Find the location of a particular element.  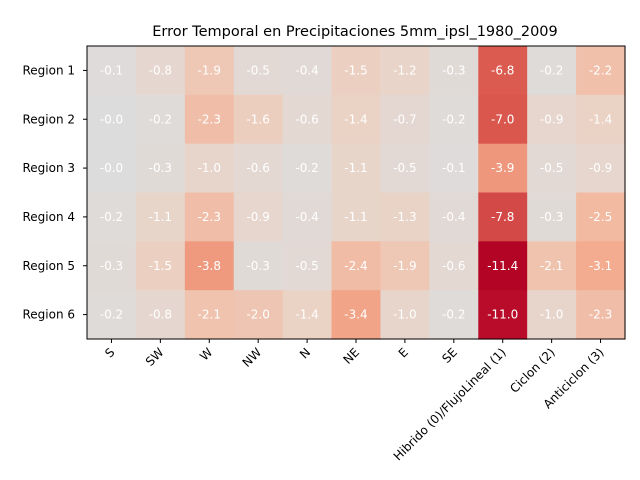

cell-value-label: -2.5 is located at coordinates (600, 217).